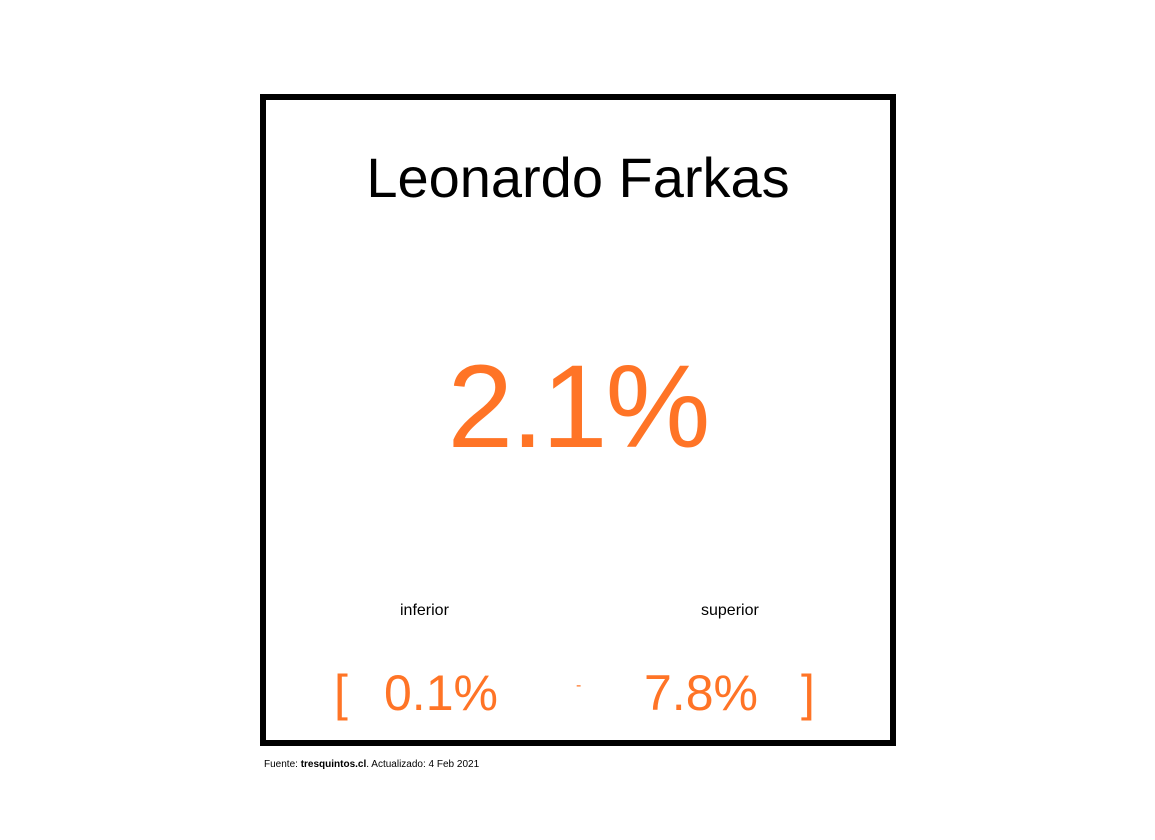  What do you see at coordinates (730, 610) in the screenshot?
I see `upper-bound-label: superior` at bounding box center [730, 610].